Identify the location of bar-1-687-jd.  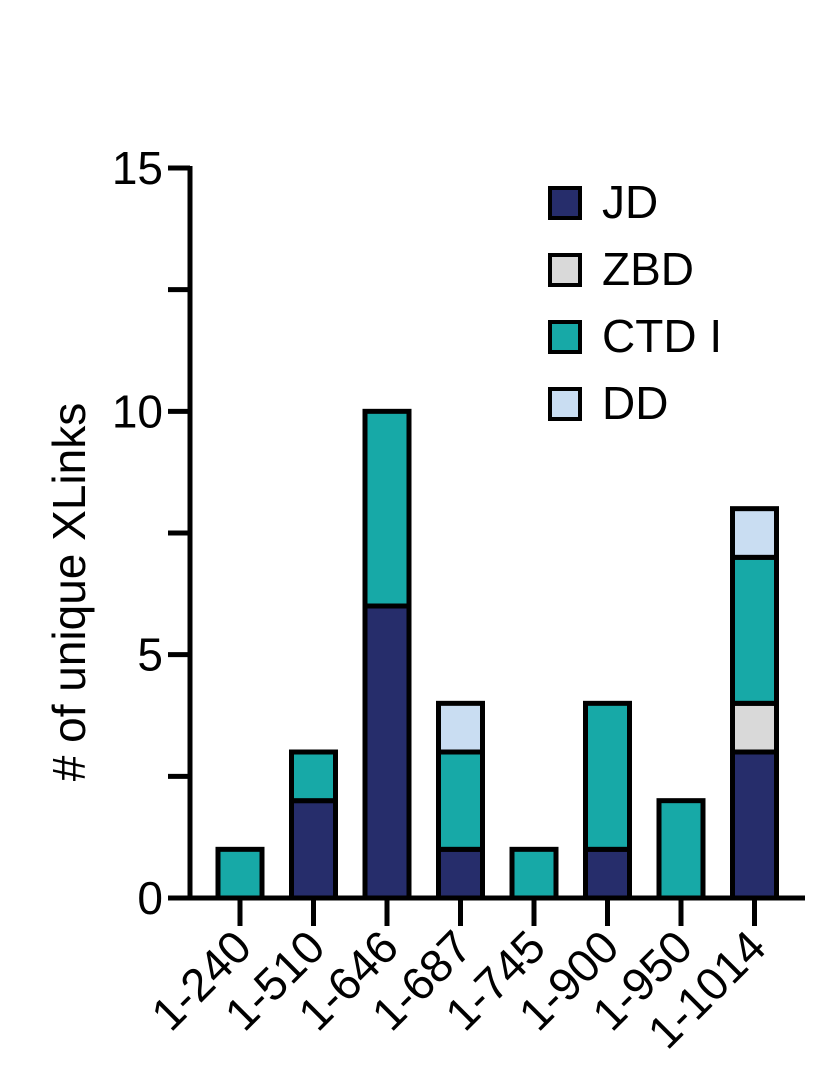
(460, 873).